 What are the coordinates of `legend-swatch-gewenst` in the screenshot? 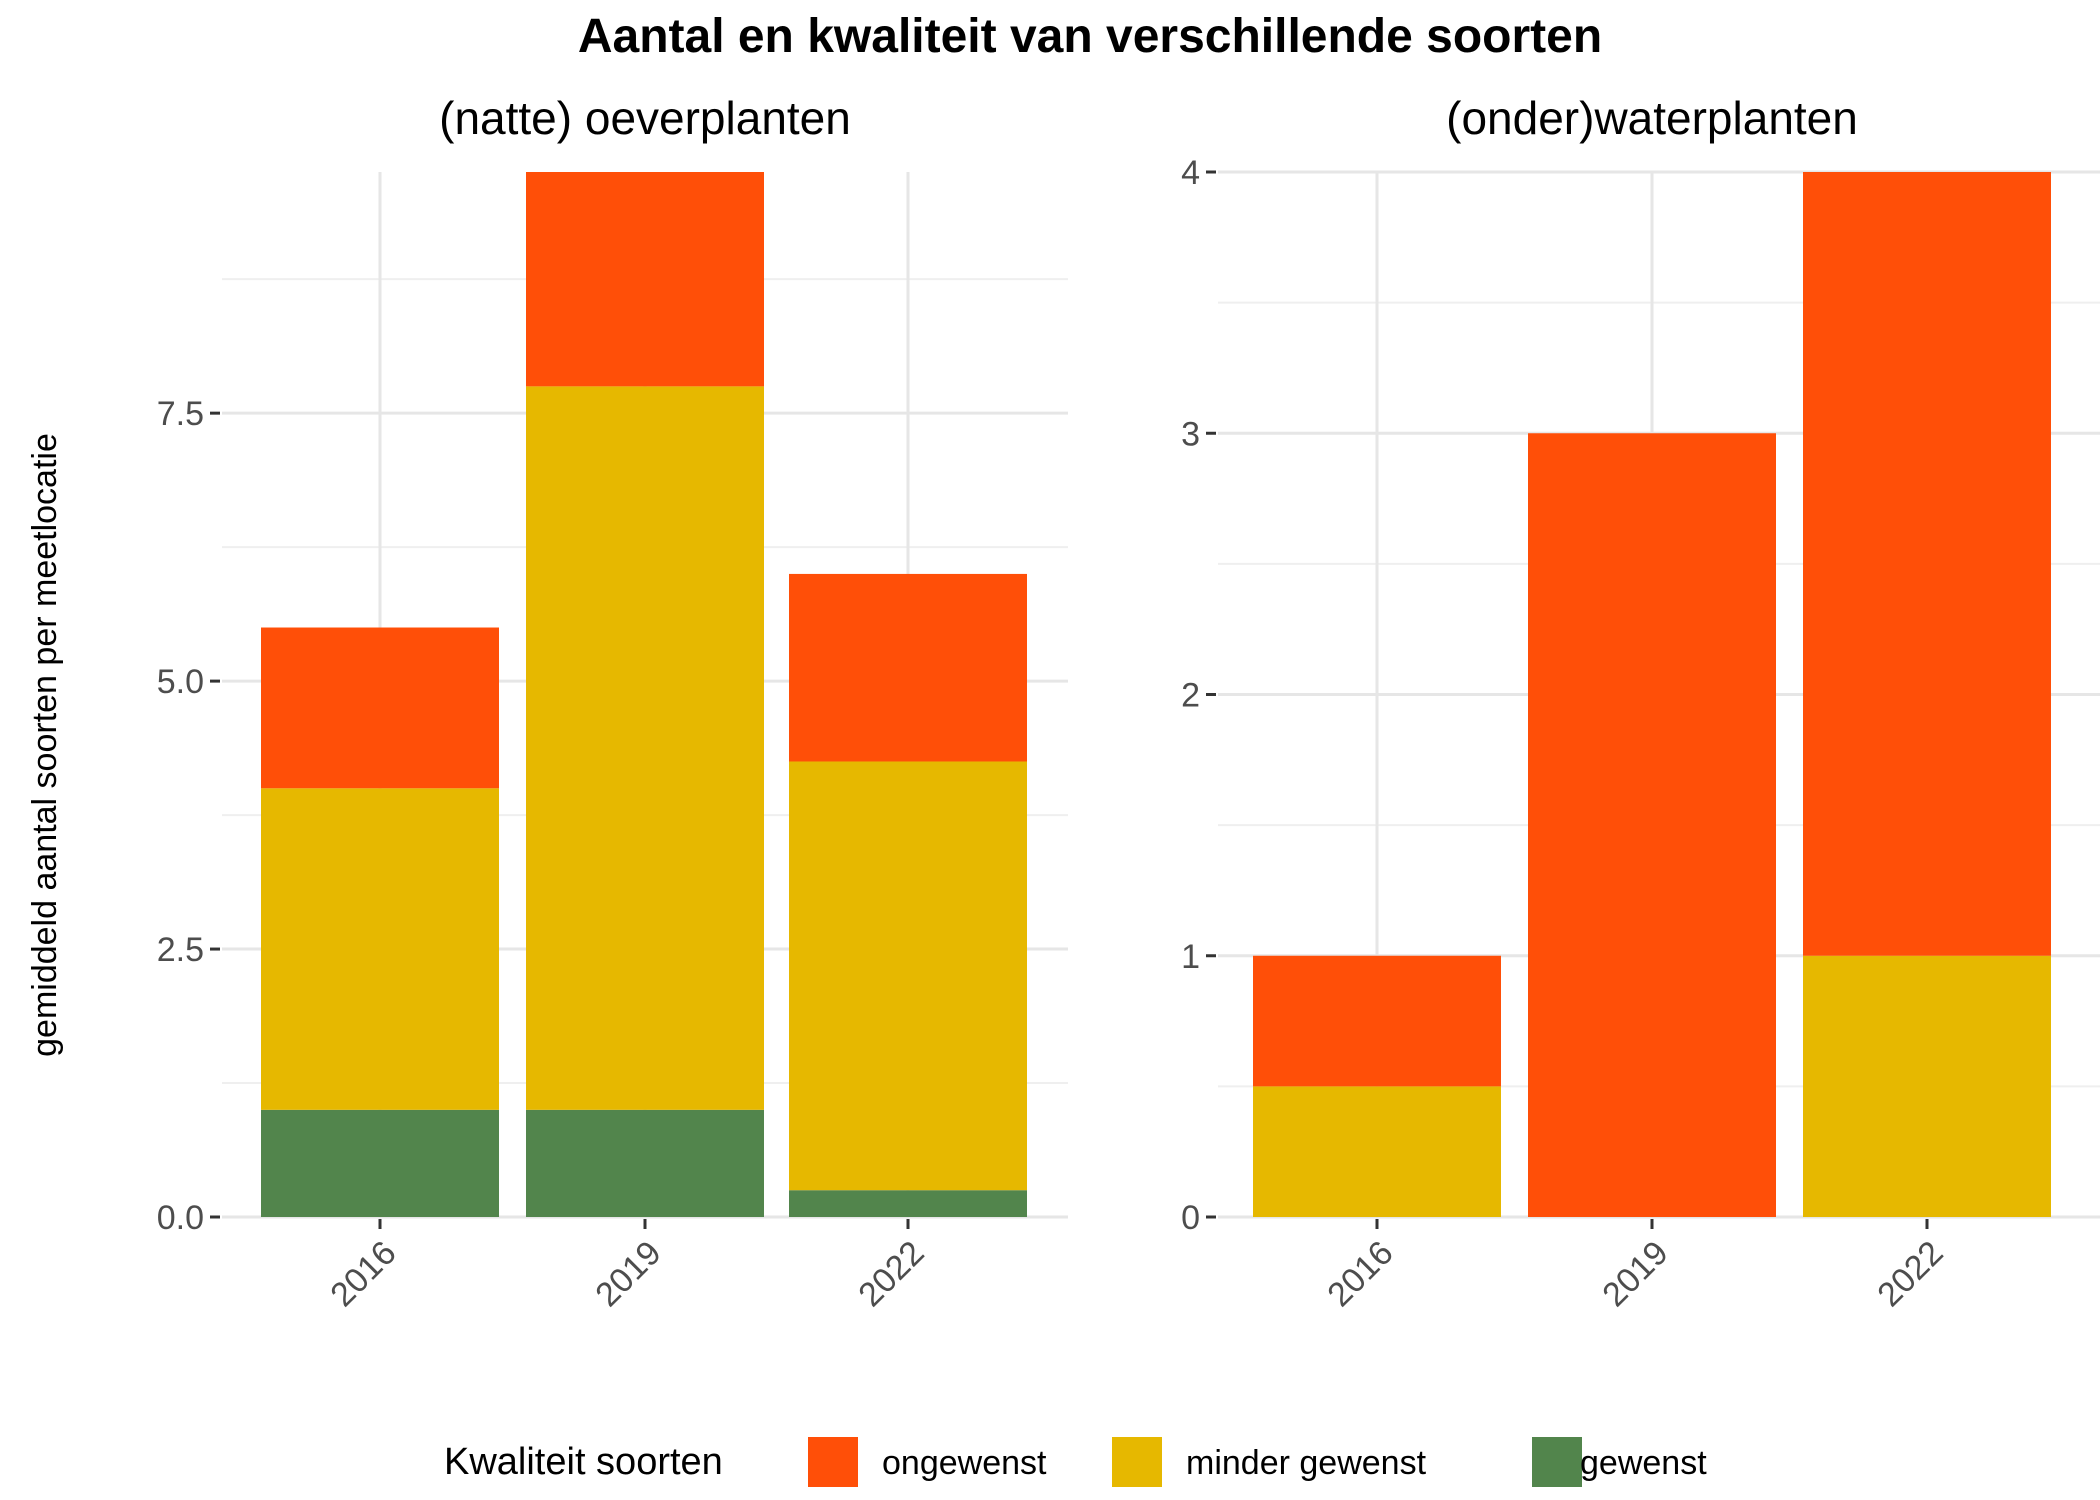 It's located at (1557, 1462).